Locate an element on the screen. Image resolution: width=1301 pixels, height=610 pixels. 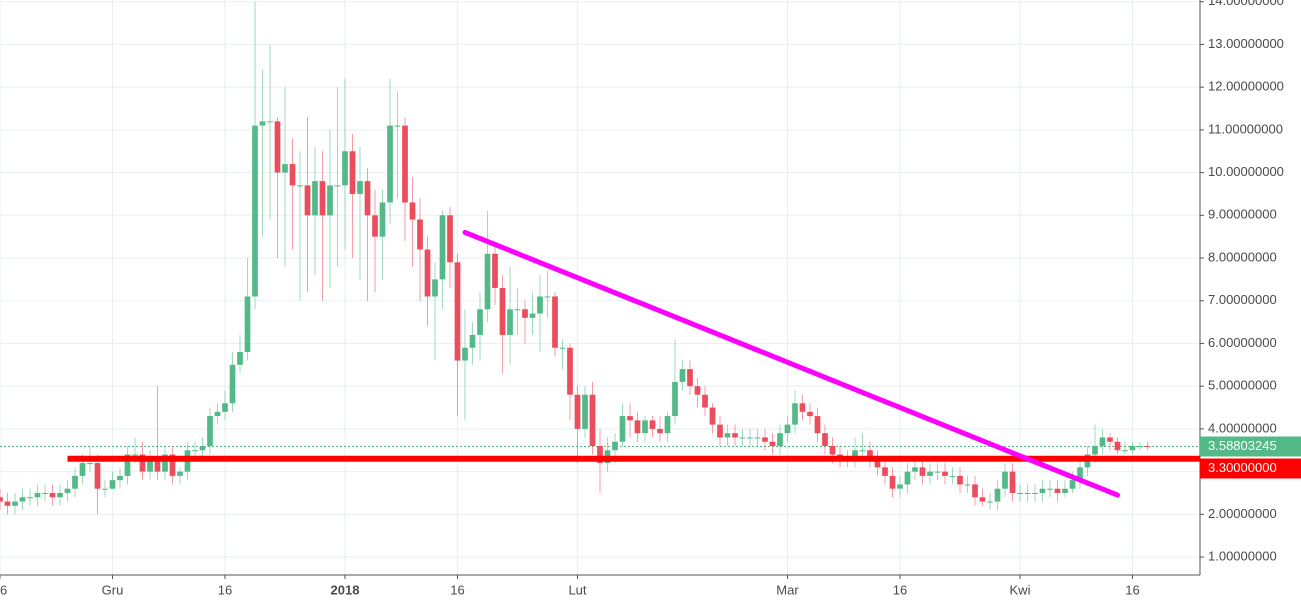
x-tick-label: Lut is located at coordinates (577, 589).